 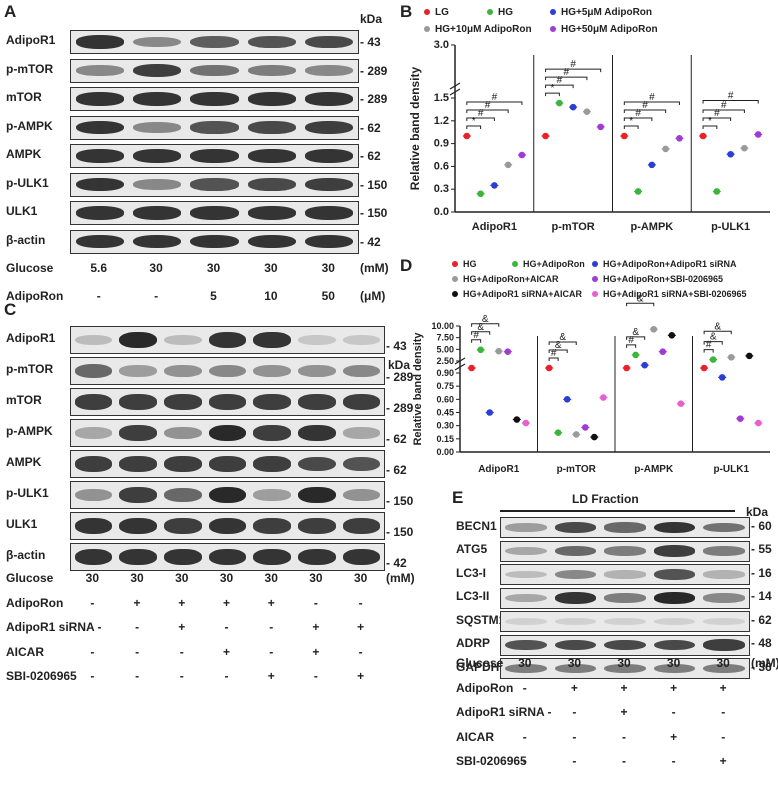 What do you see at coordinates (24, 462) in the screenshot?
I see `blot-label-ampk: AMPK` at bounding box center [24, 462].